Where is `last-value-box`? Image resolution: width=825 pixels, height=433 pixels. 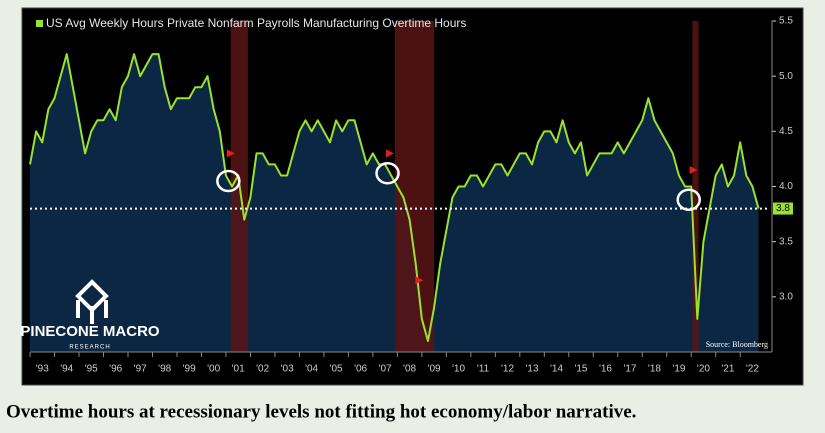 last-value-box is located at coordinates (783, 208).